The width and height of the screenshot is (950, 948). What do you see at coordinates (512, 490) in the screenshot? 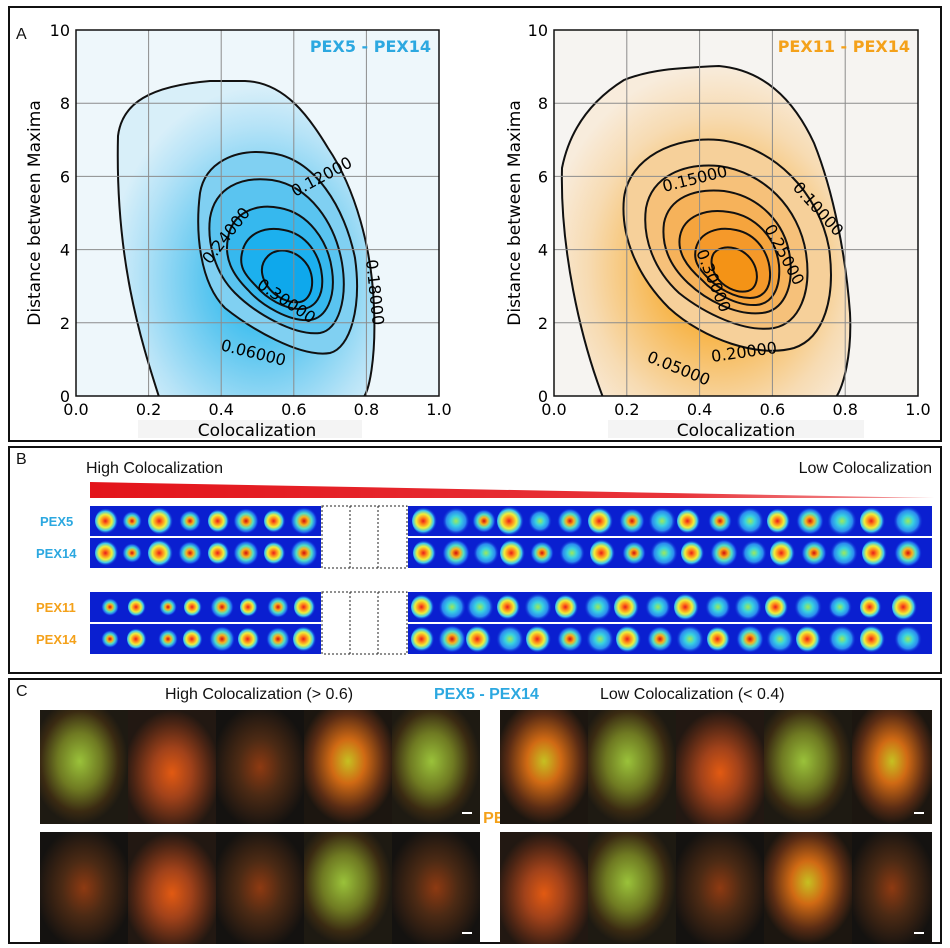
I see `colocalization-gradient-wedge` at bounding box center [512, 490].